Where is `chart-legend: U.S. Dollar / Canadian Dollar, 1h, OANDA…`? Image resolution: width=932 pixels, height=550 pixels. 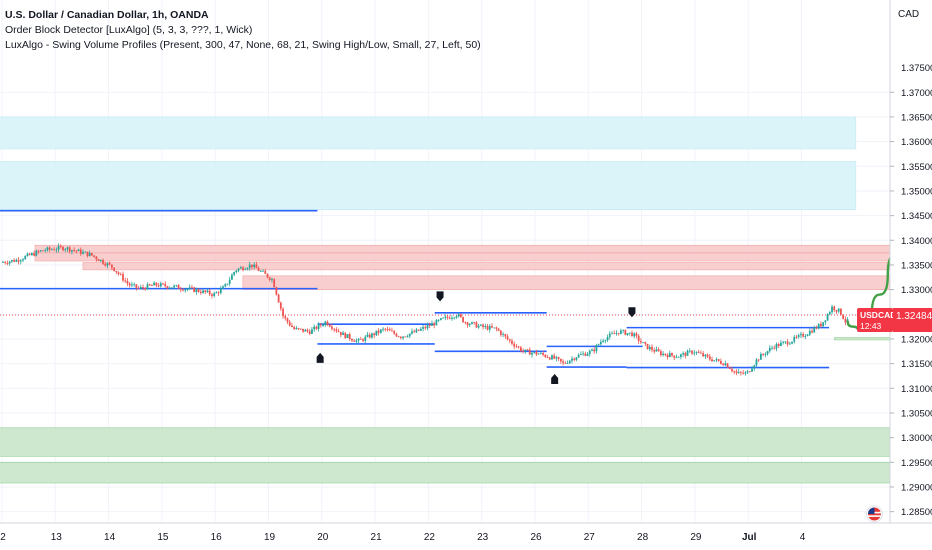 chart-legend: U.S. Dollar / Canadian Dollar, 1h, OANDA… is located at coordinates (243, 30).